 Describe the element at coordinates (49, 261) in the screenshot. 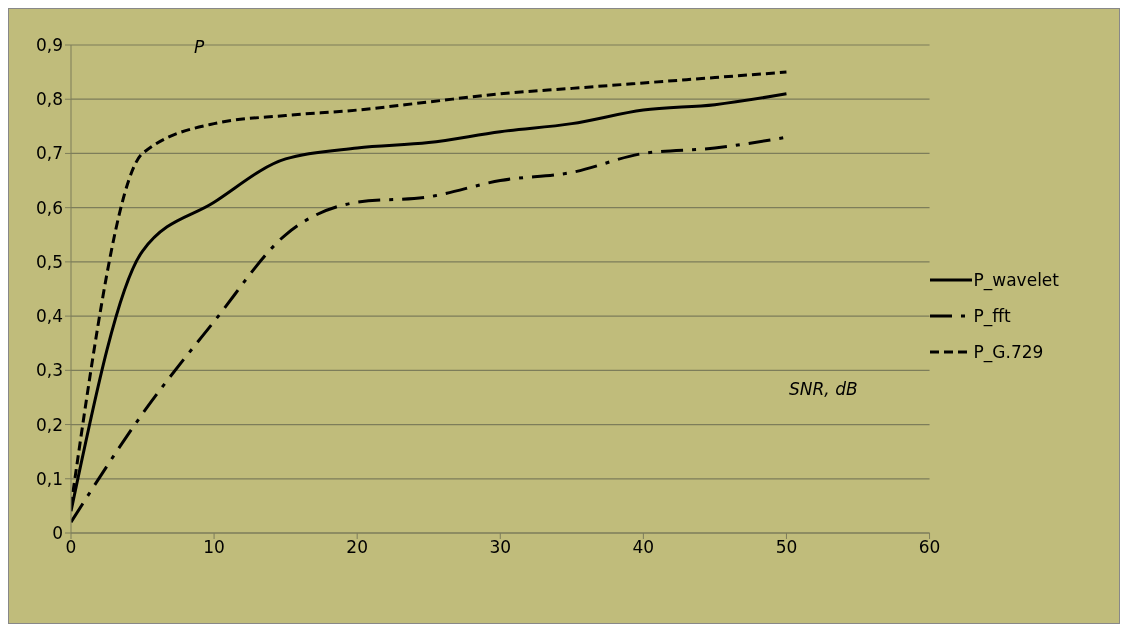

I see `y-tick-label: 0,5` at that location.